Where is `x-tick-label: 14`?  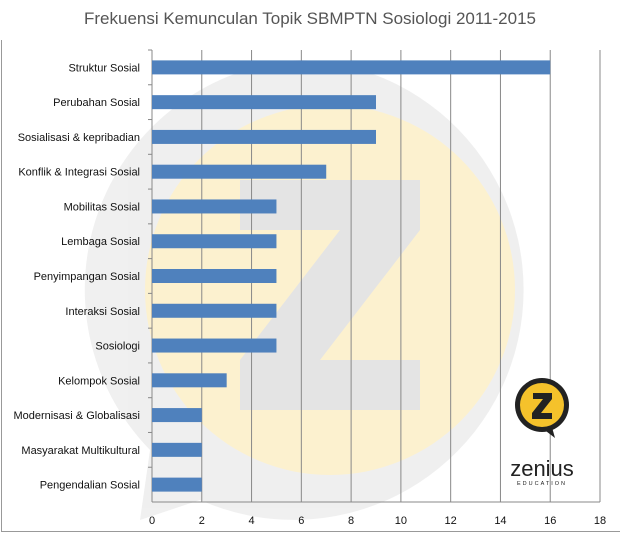
x-tick-label: 14 is located at coordinates (500, 521).